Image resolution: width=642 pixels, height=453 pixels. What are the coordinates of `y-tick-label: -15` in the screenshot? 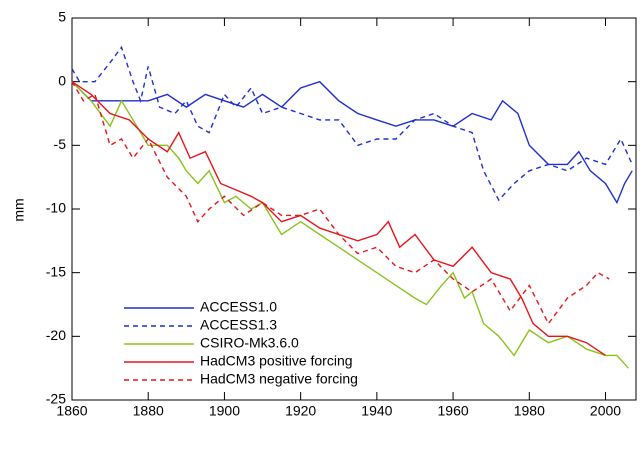 It's located at (56, 271).